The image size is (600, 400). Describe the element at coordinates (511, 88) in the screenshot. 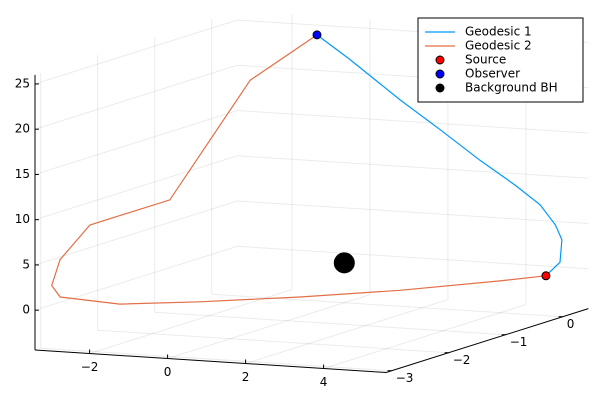

I see `legend-label: Background BH` at that location.